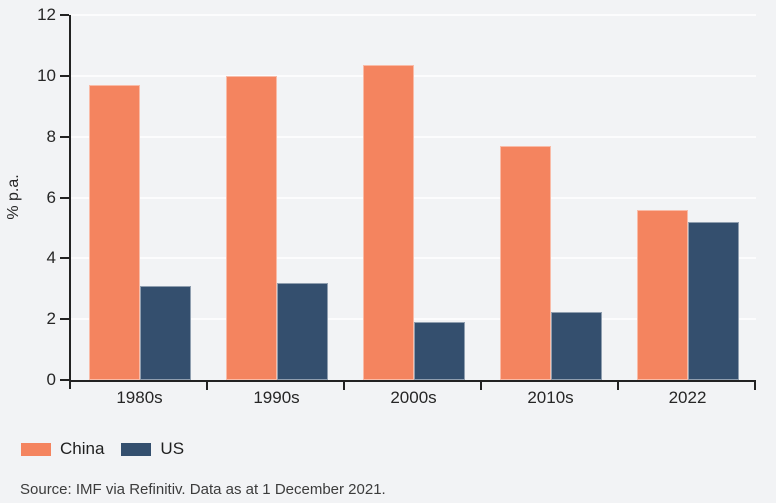 The width and height of the screenshot is (776, 503). Describe the element at coordinates (51, 319) in the screenshot. I see `y-tick-label-2: 2` at that location.